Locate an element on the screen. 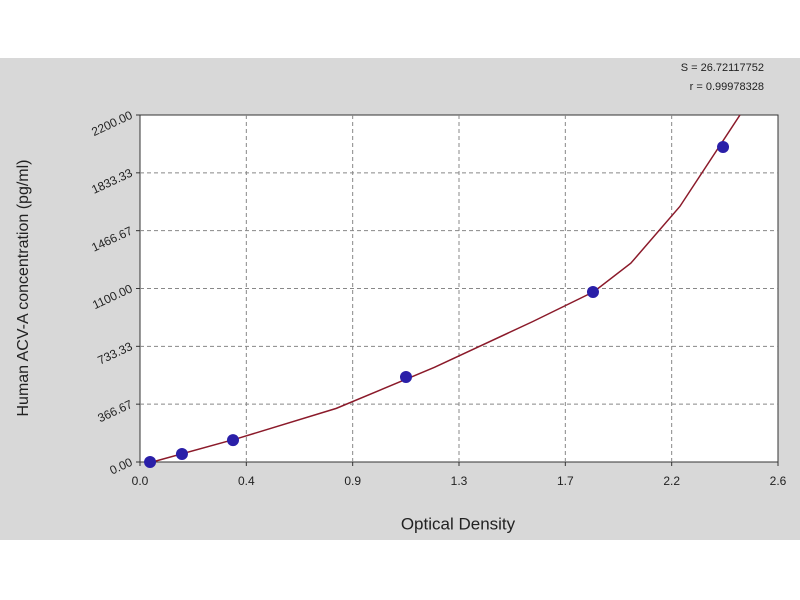  x-axis-label: Optical Density is located at coordinates (458, 523).